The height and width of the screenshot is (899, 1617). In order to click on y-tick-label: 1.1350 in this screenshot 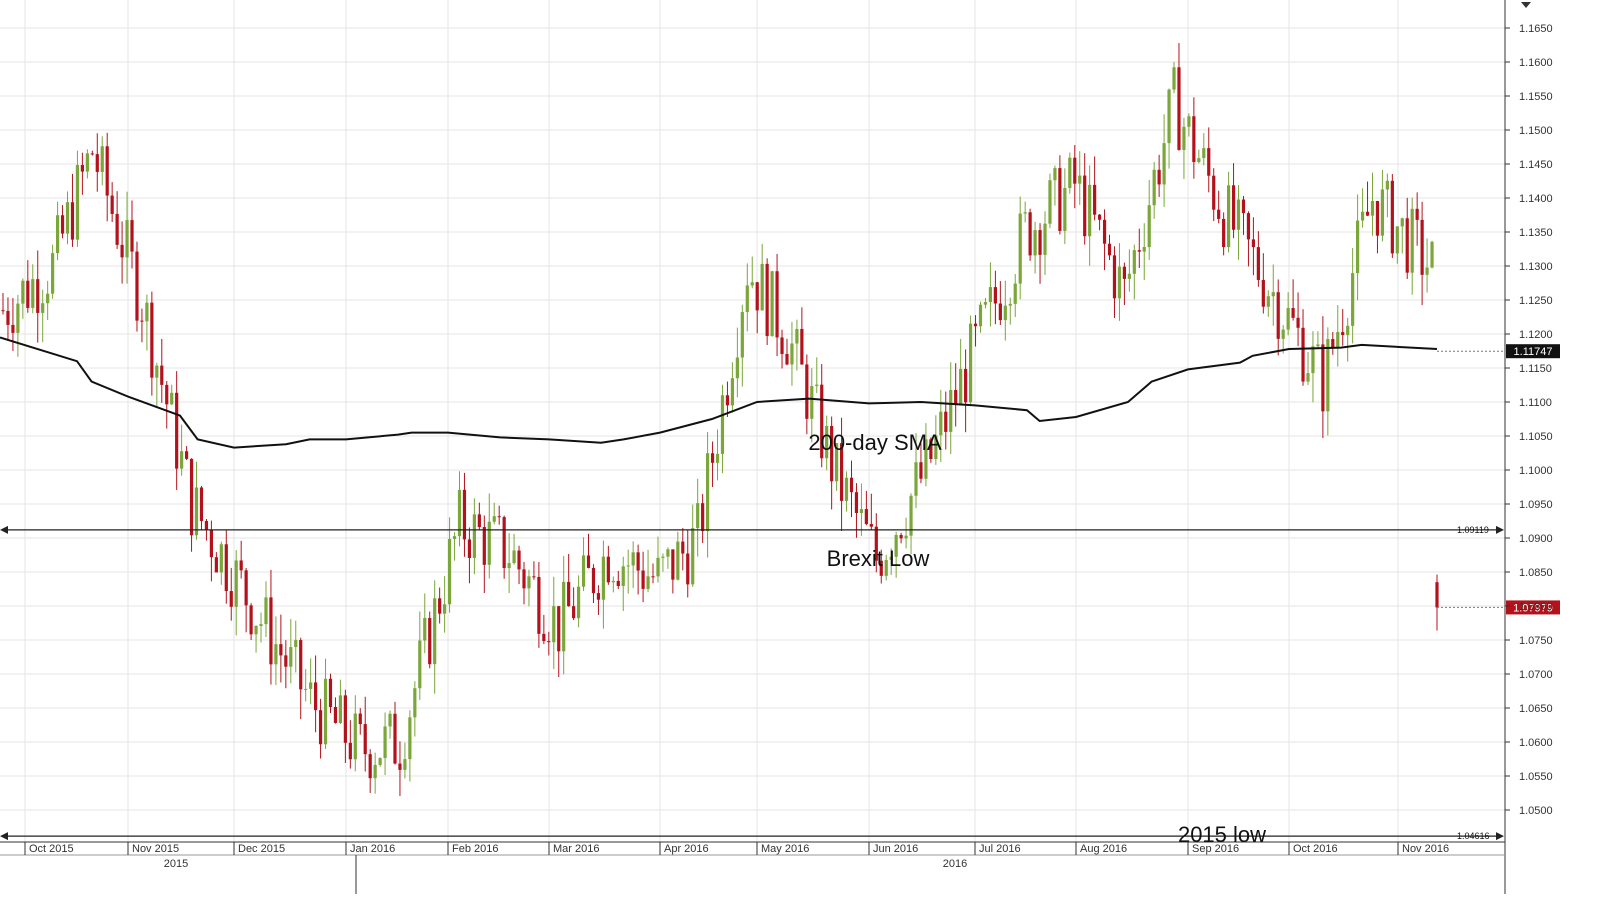, I will do `click(1536, 233)`.